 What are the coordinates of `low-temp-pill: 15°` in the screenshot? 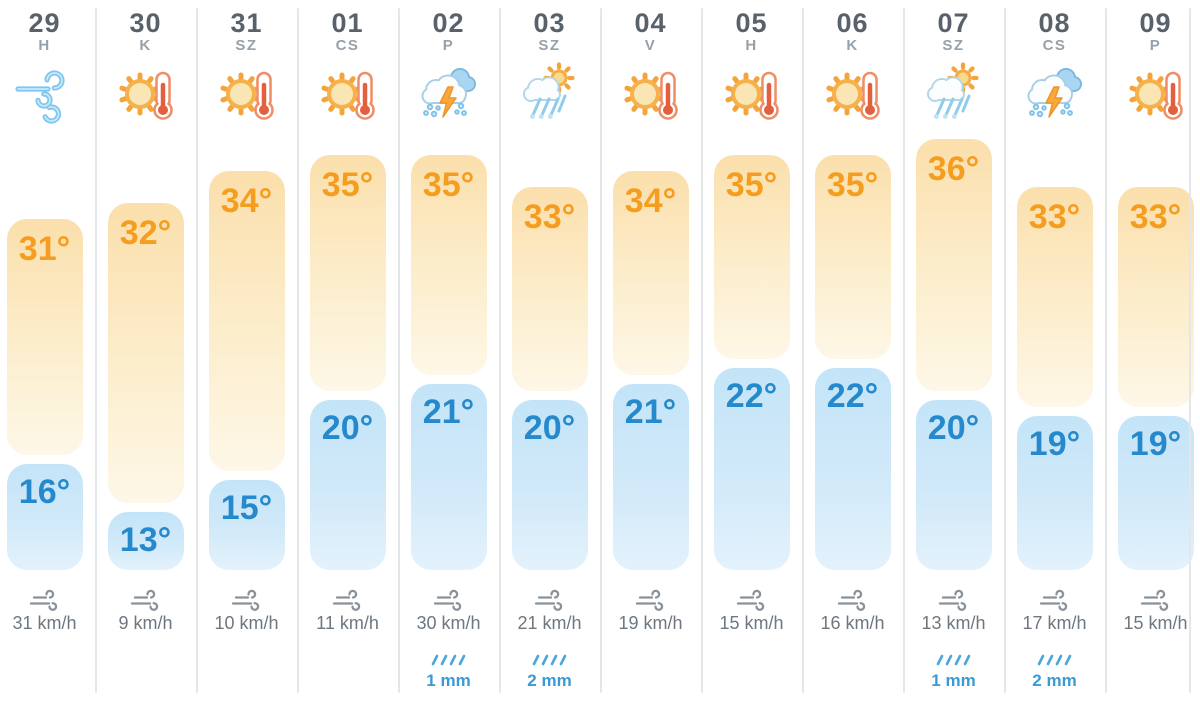 It's located at (246, 525).